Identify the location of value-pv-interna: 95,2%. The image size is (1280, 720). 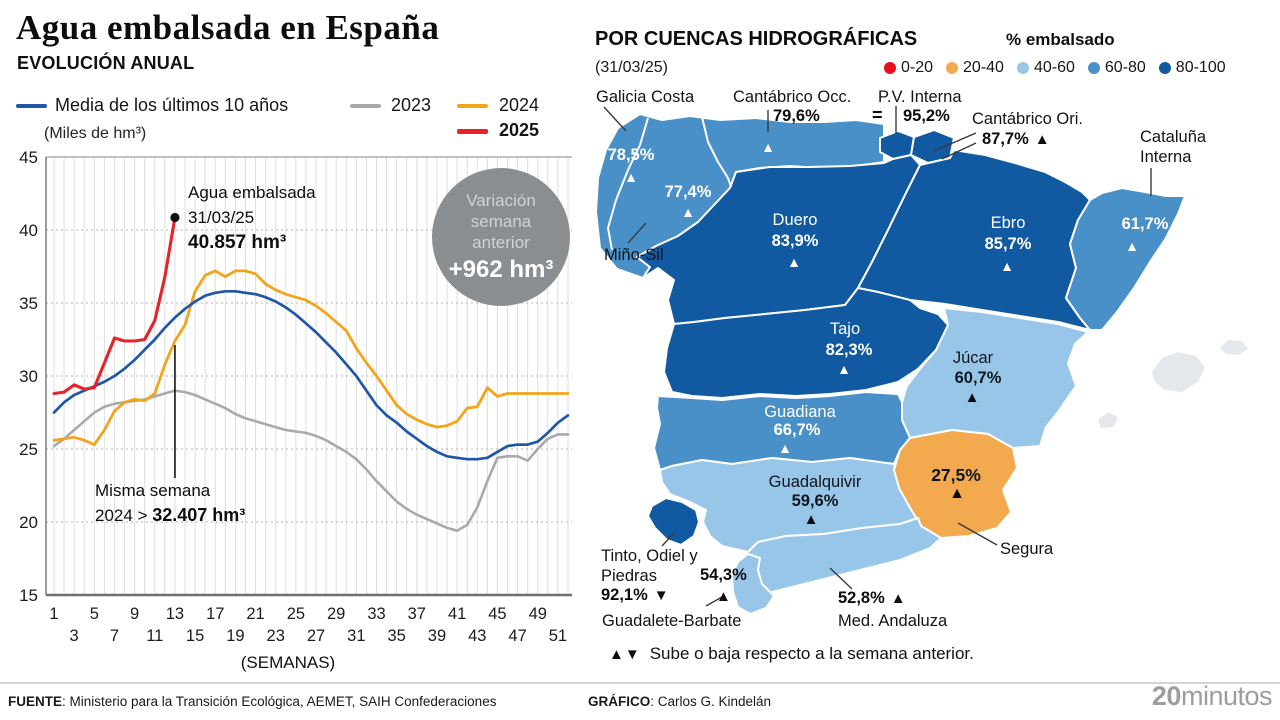
(926, 116).